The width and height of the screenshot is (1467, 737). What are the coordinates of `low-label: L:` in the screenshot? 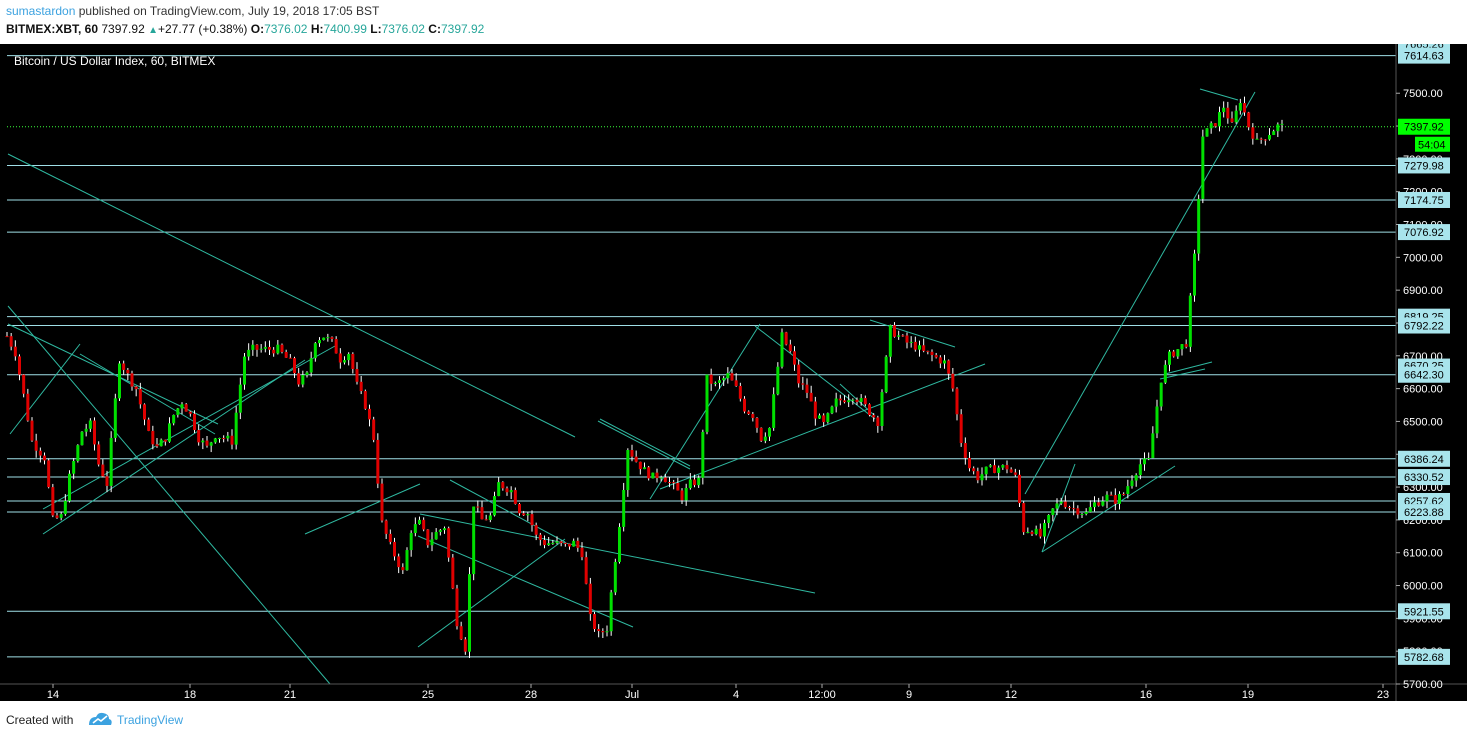 It's located at (376, 29).